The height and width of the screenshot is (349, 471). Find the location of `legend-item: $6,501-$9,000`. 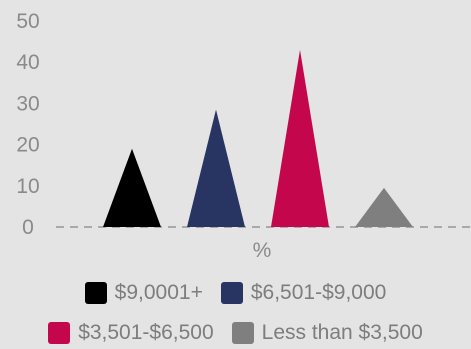

legend-item: $6,501-$9,000 is located at coordinates (303, 293).